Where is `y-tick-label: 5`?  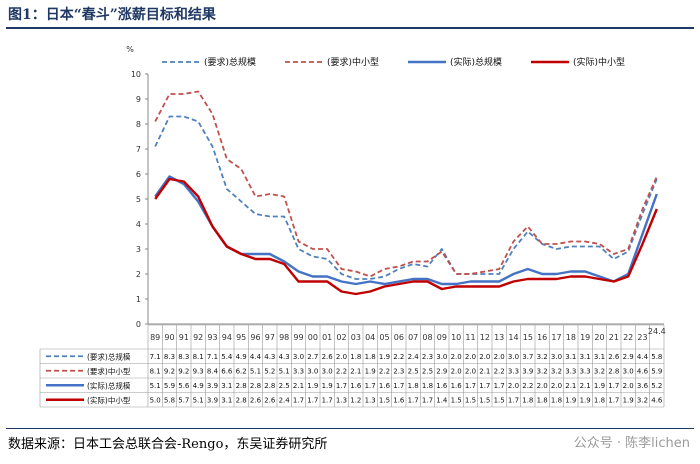 y-tick-label: 5 is located at coordinates (138, 199).